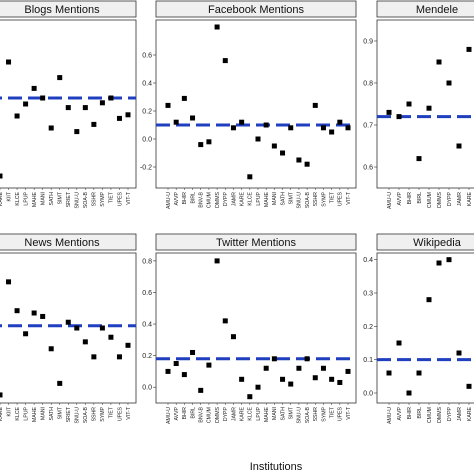 This screenshot has height=474, width=474. What do you see at coordinates (69, 414) in the screenshot?
I see `x-tick-label: SRIET` at bounding box center [69, 414].